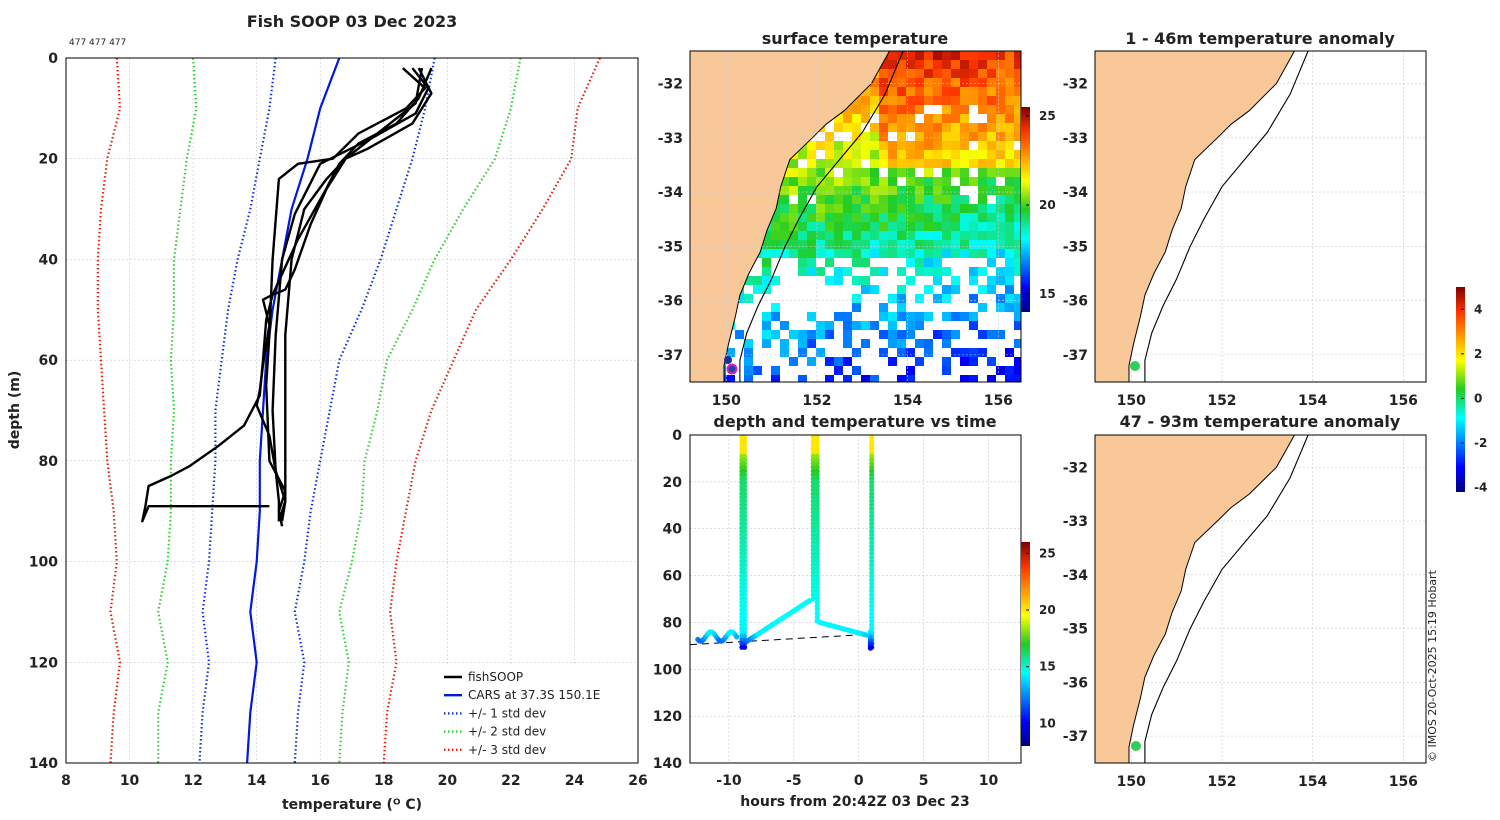 The height and width of the screenshot is (820, 1500). What do you see at coordinates (49, 462) in the screenshot?
I see `y-tick-label: 80` at bounding box center [49, 462].